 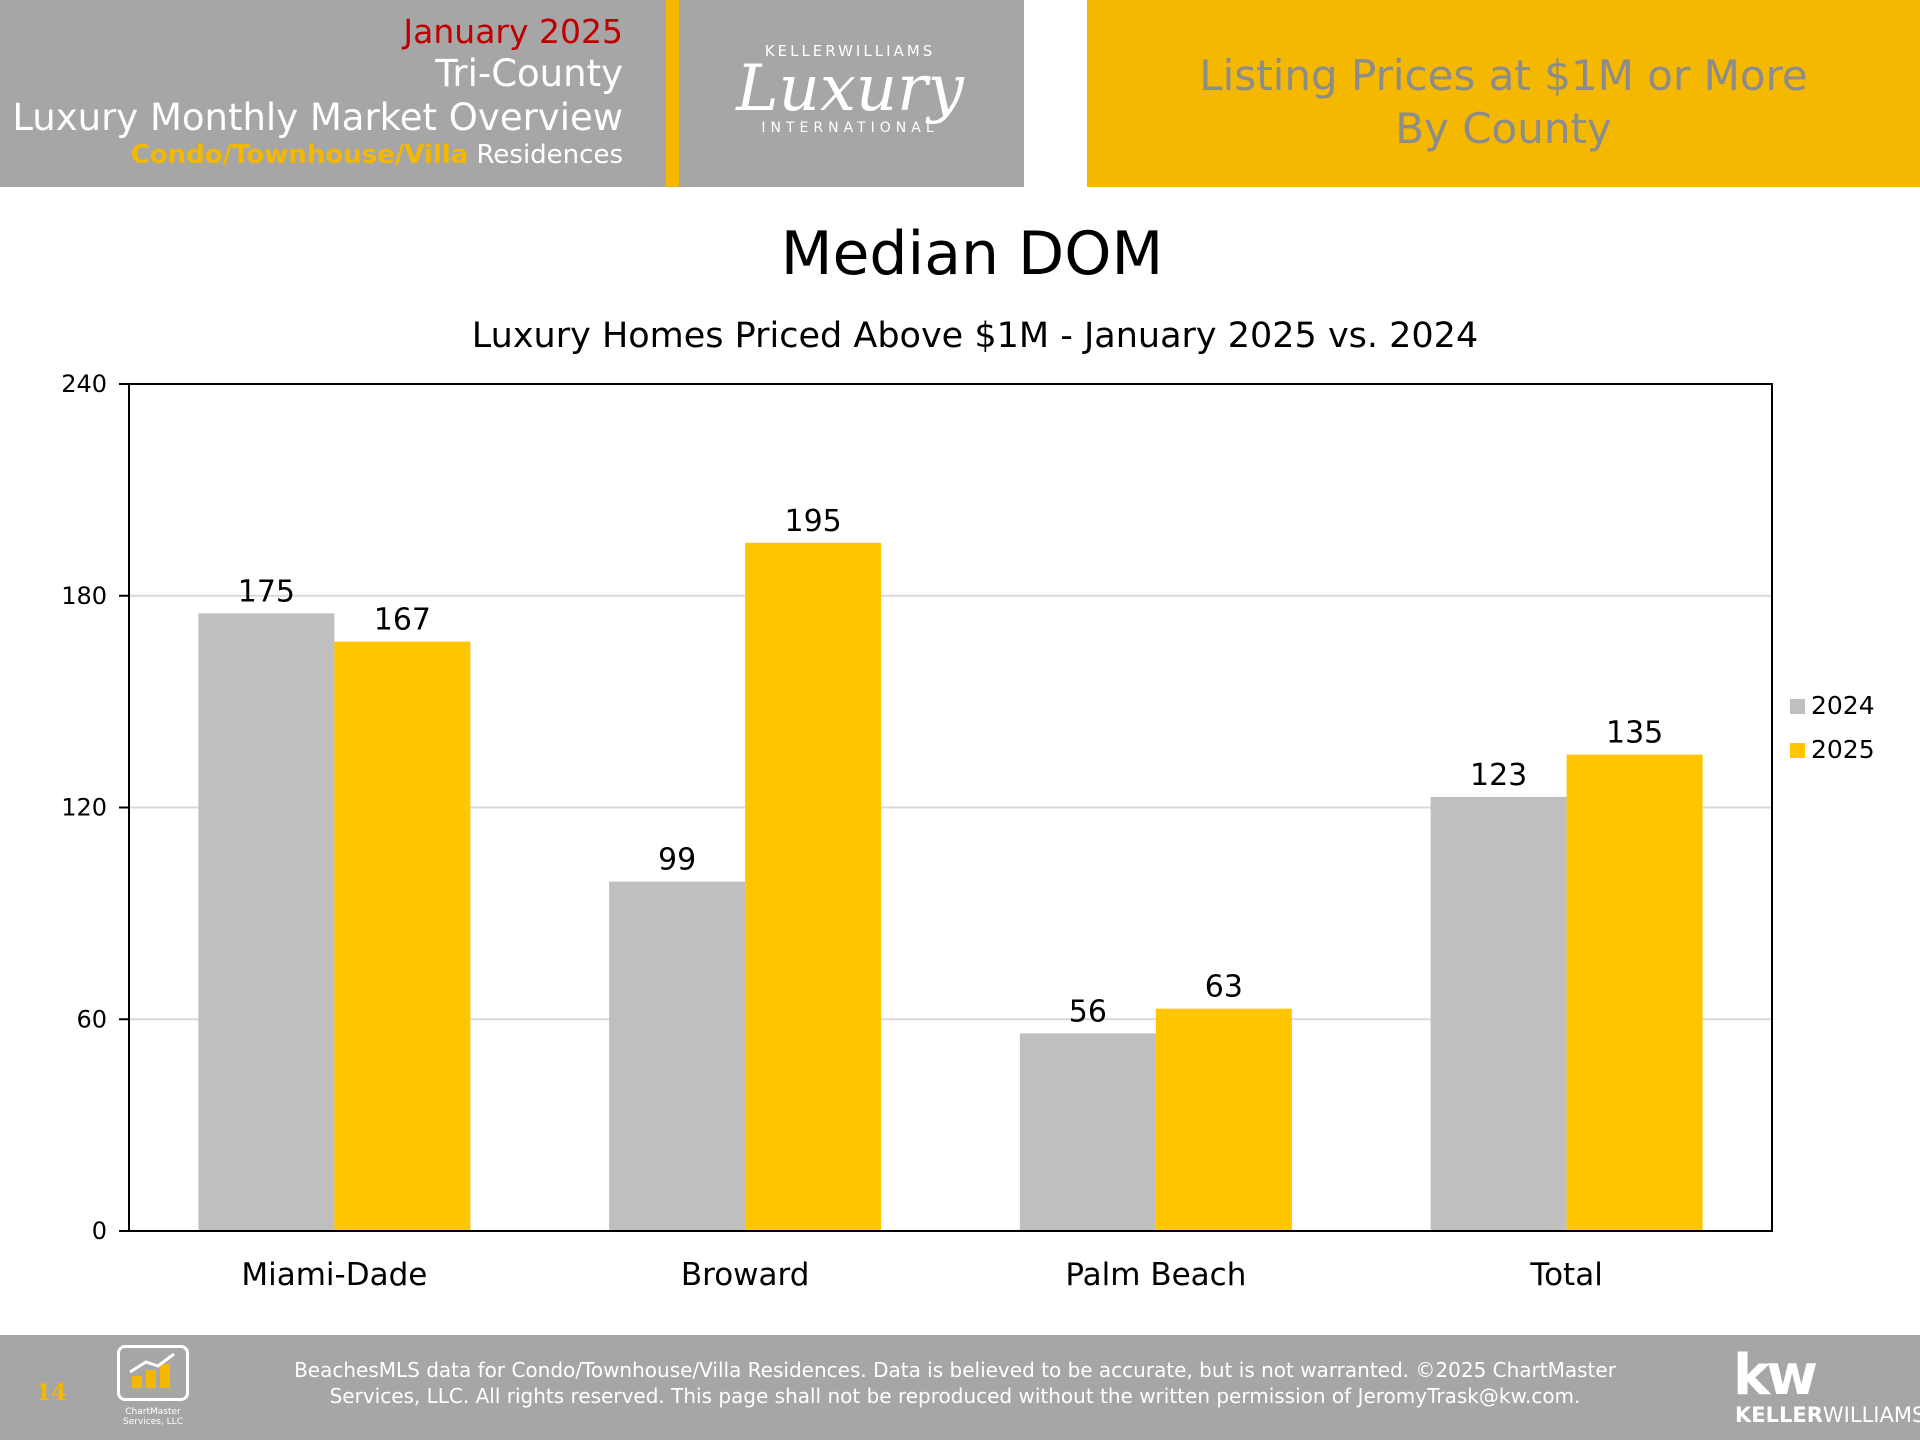 I want to click on kw-wordmark-bold: KELLER, so click(x=1779, y=1415).